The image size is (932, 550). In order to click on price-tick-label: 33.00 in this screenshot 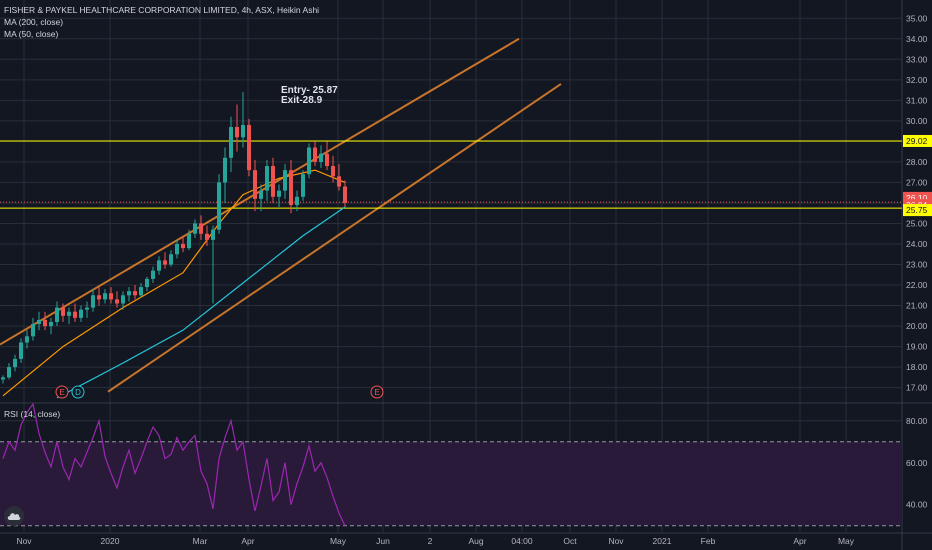, I will do `click(917, 59)`.